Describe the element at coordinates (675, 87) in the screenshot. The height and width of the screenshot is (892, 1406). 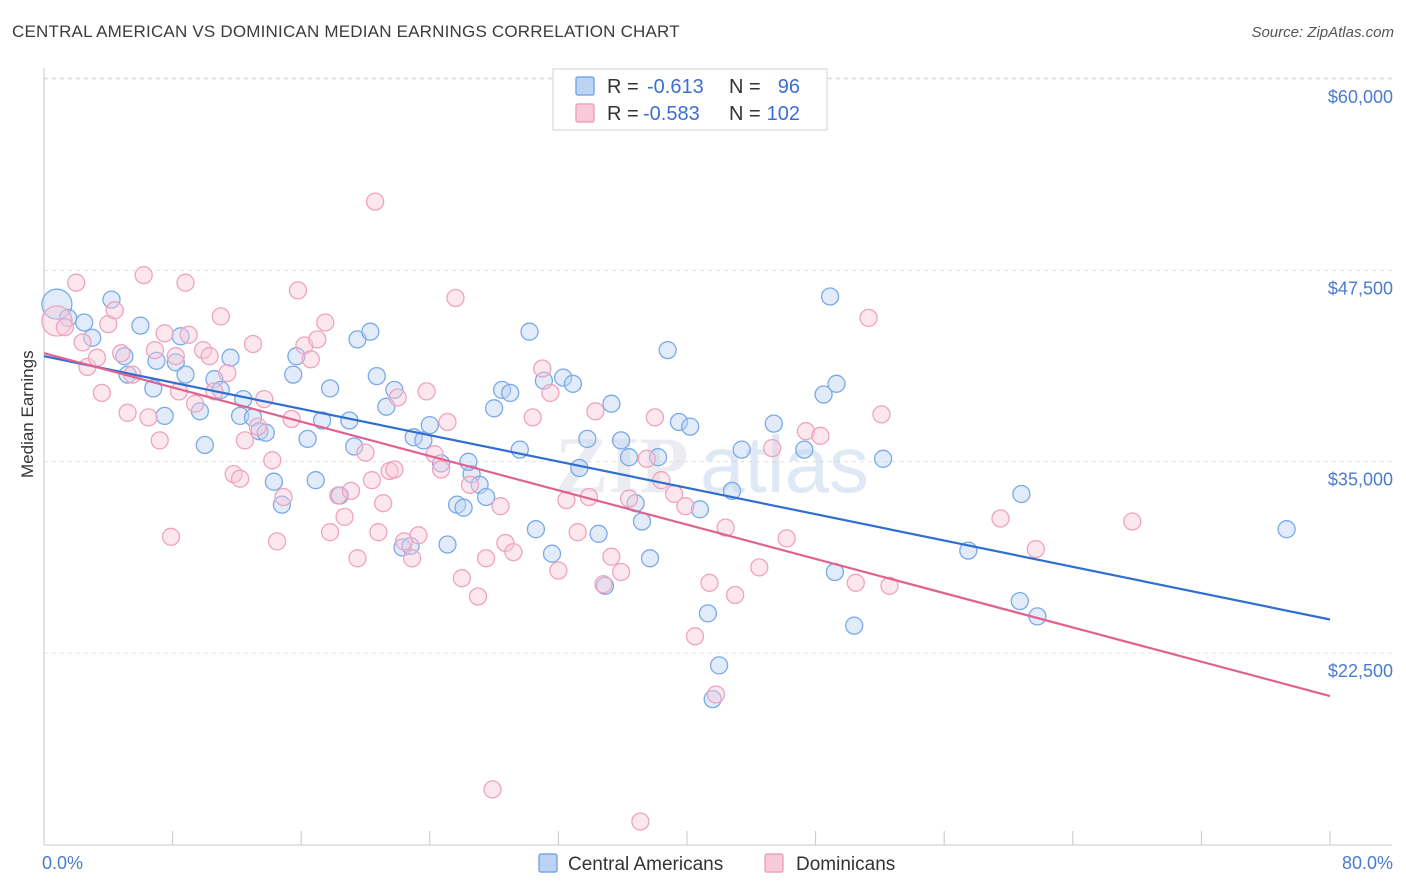
I see `legend-r-value-1: -0.613` at that location.